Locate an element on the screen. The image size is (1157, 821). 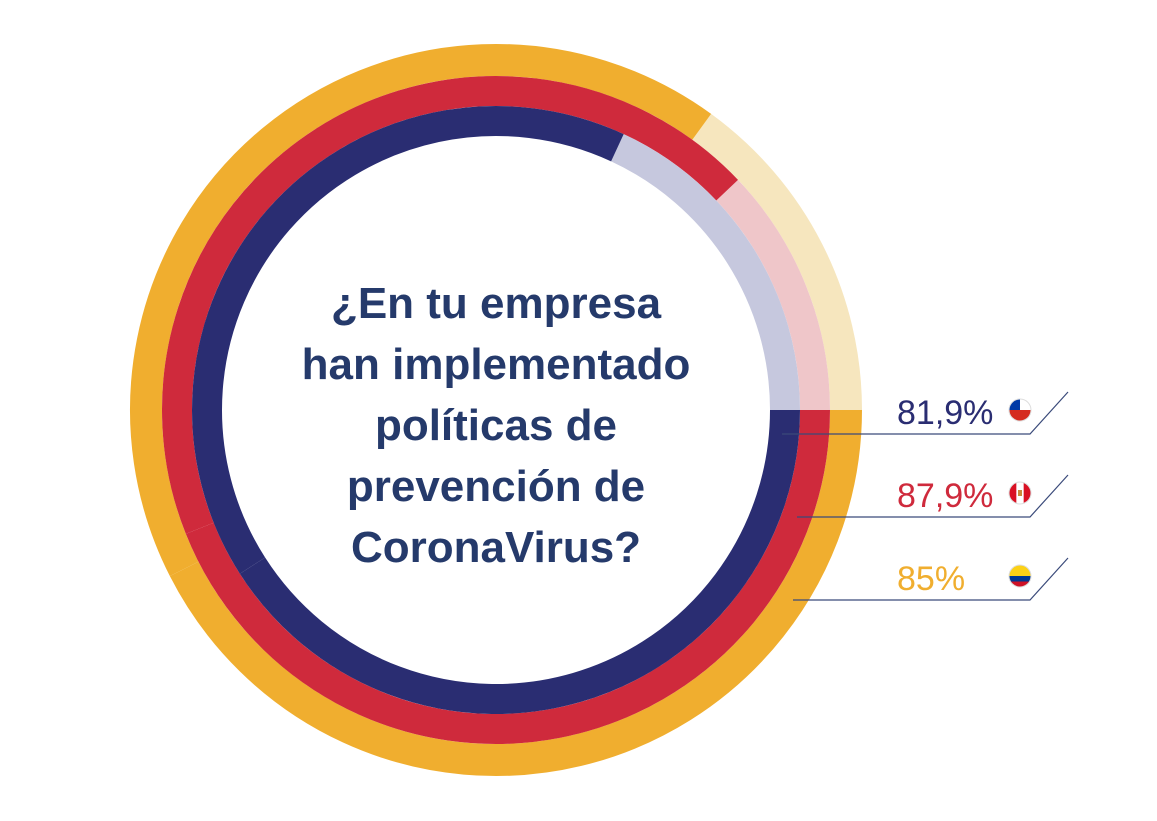
question-line-5: CoronaVirus? is located at coordinates (496, 547).